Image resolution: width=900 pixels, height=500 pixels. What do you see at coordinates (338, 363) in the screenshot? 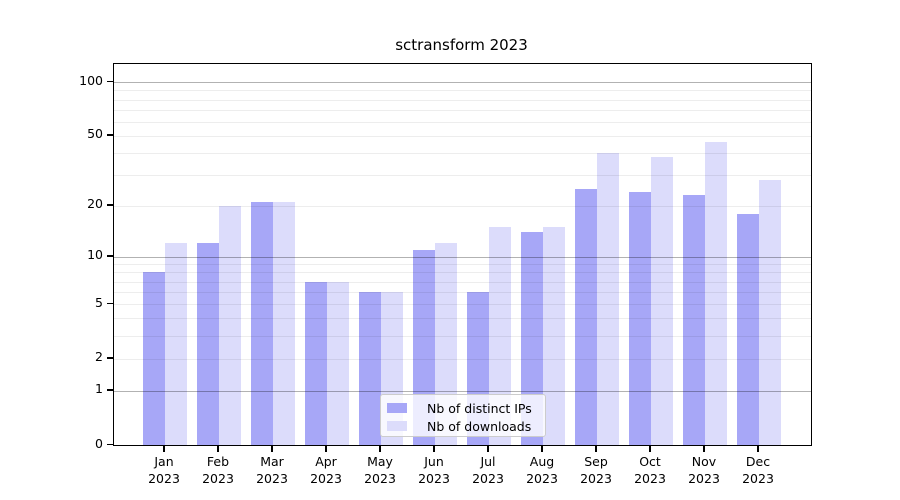
I see `bar-downloads-apr` at bounding box center [338, 363].